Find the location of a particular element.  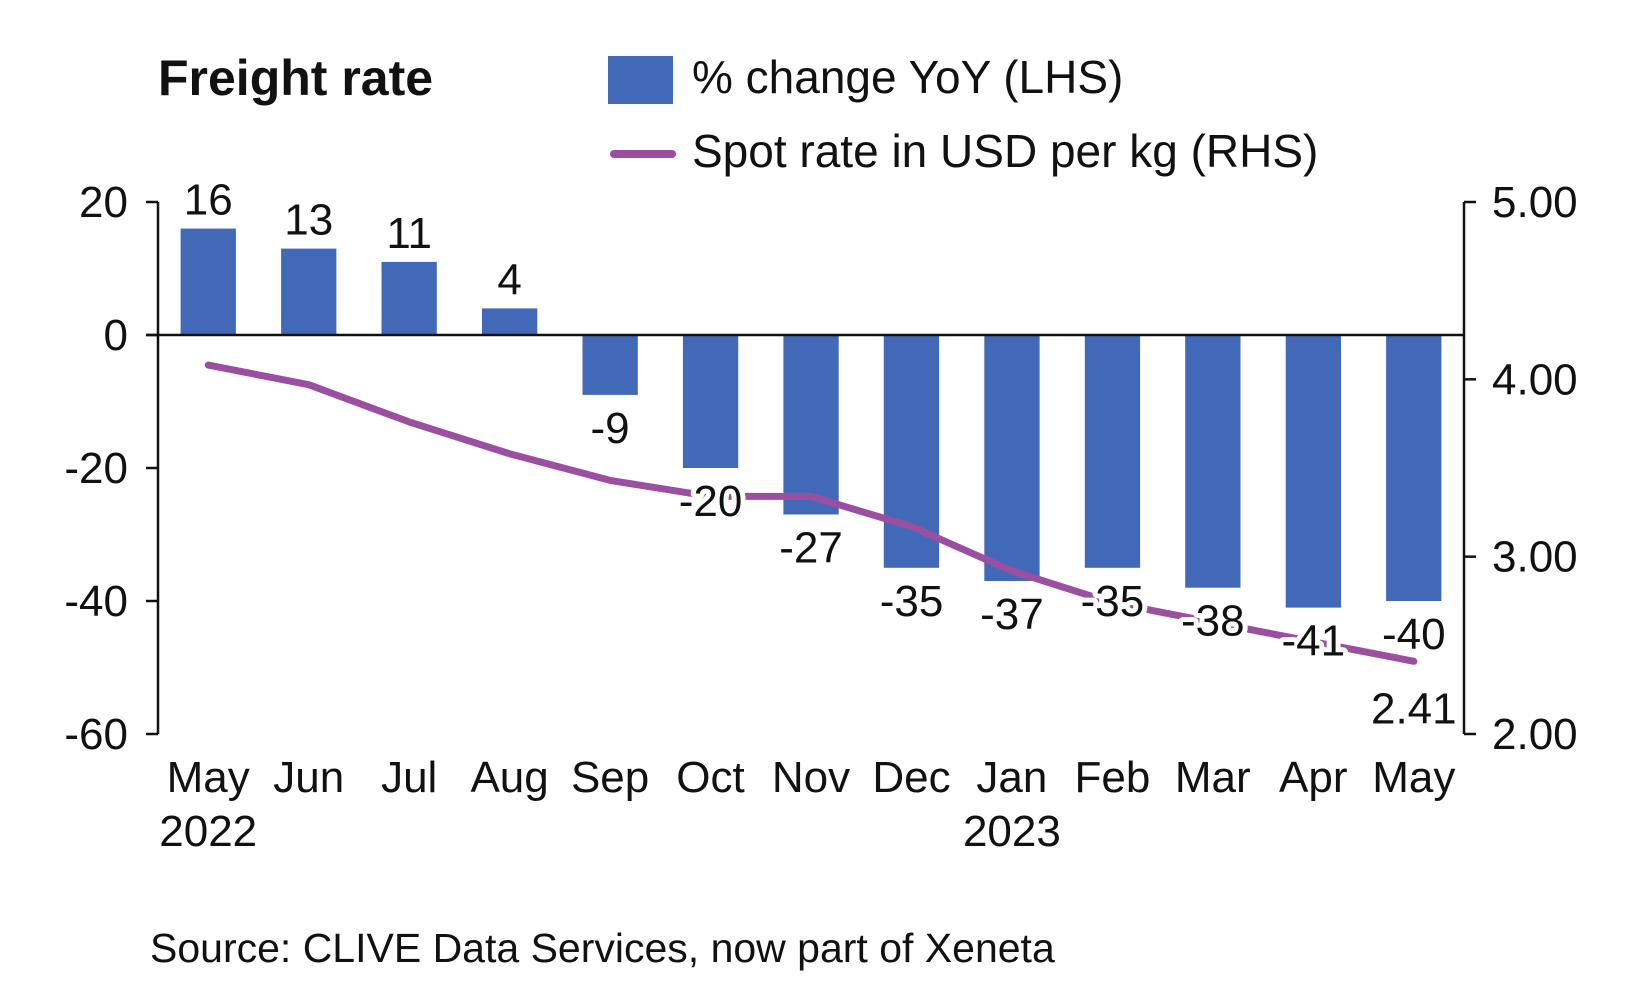

bar-value-label: 13 is located at coordinates (308, 220).